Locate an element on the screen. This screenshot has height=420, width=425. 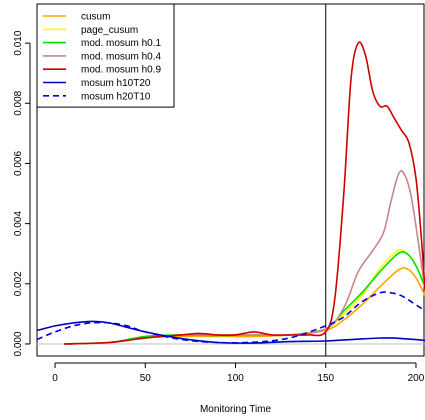
x-tick-label: 100 is located at coordinates (235, 378).